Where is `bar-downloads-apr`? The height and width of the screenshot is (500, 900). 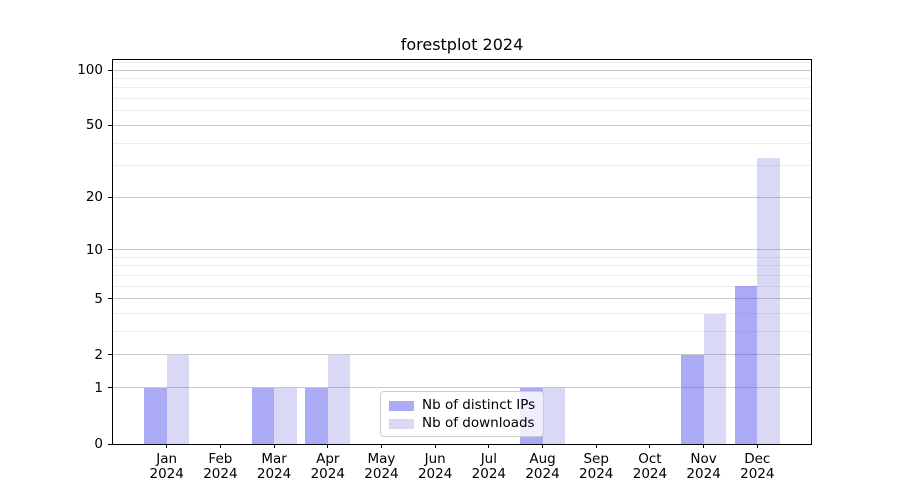
bar-downloads-apr is located at coordinates (339, 399).